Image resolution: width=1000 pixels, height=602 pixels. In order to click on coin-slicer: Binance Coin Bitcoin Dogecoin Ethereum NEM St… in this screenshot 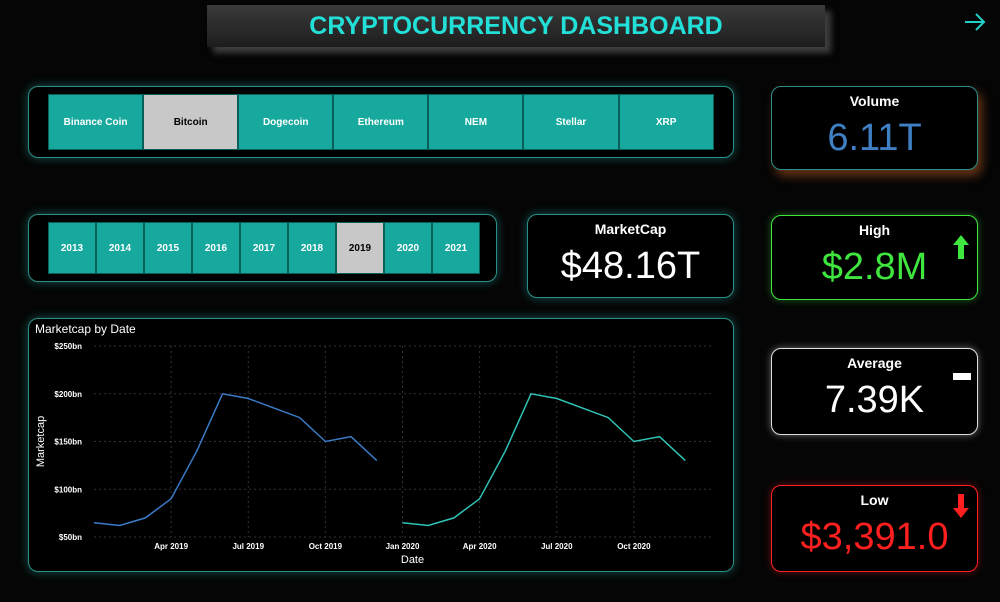, I will do `click(381, 122)`.